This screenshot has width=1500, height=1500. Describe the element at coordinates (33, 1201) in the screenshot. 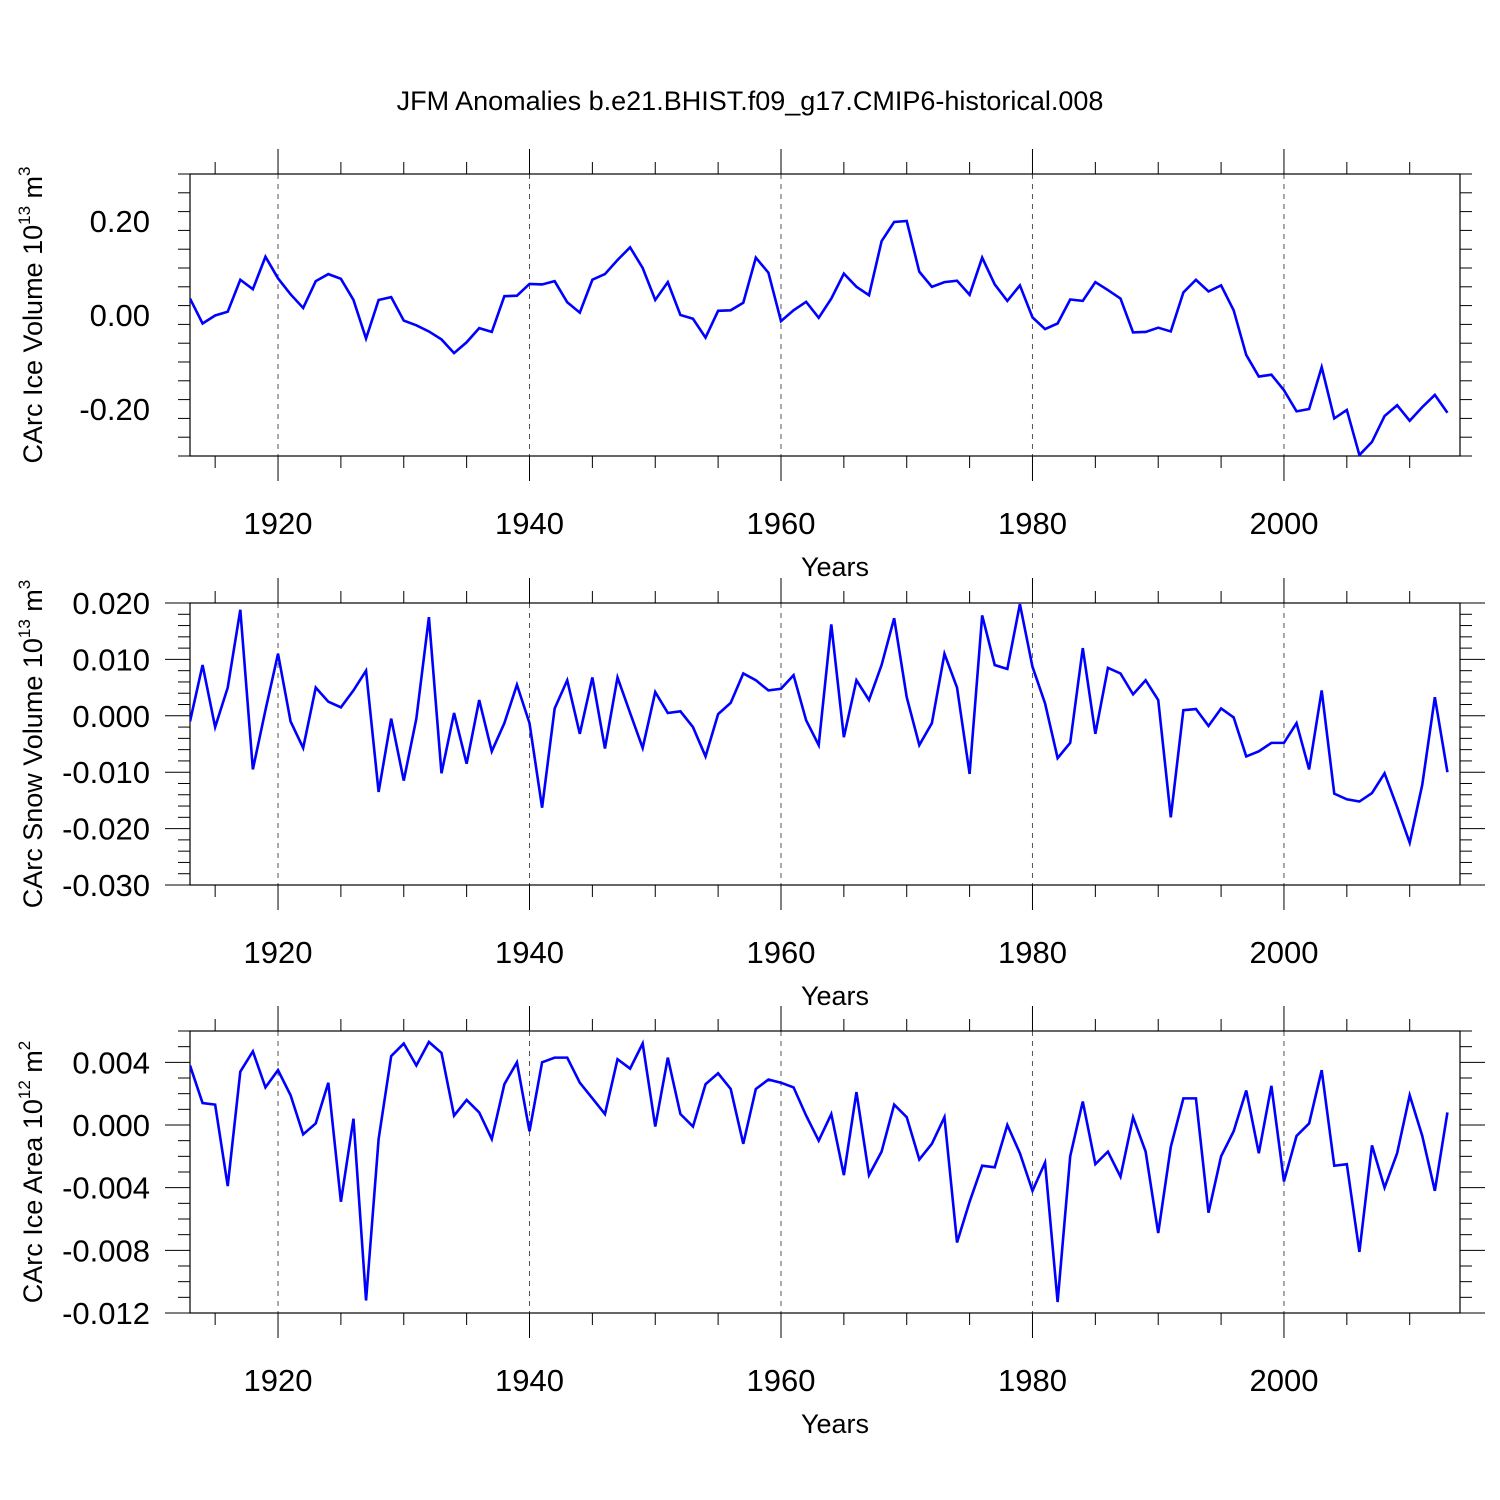

I see `y-axis-label-text: CArc Ice Area 10` at that location.